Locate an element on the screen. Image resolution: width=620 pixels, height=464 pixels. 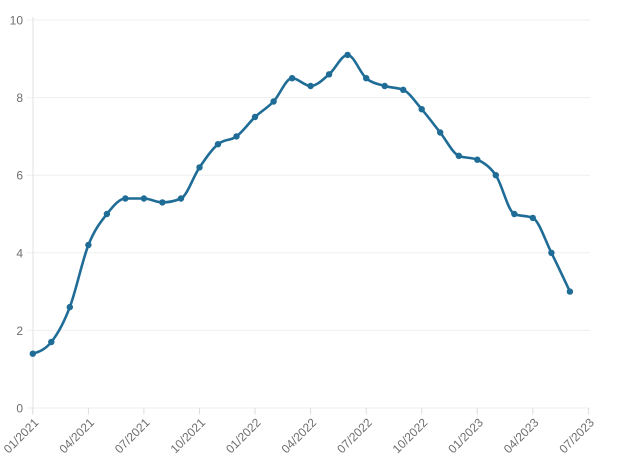
svg-text: 04/2023 is located at coordinates (521, 435).